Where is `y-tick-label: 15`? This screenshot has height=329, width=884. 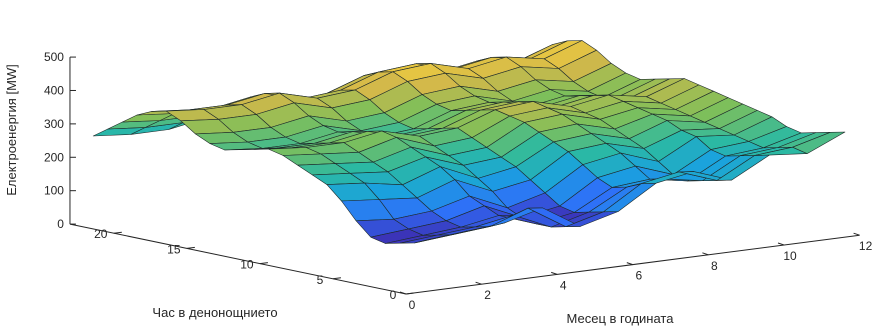
y-tick-label: 15 is located at coordinates (174, 249).